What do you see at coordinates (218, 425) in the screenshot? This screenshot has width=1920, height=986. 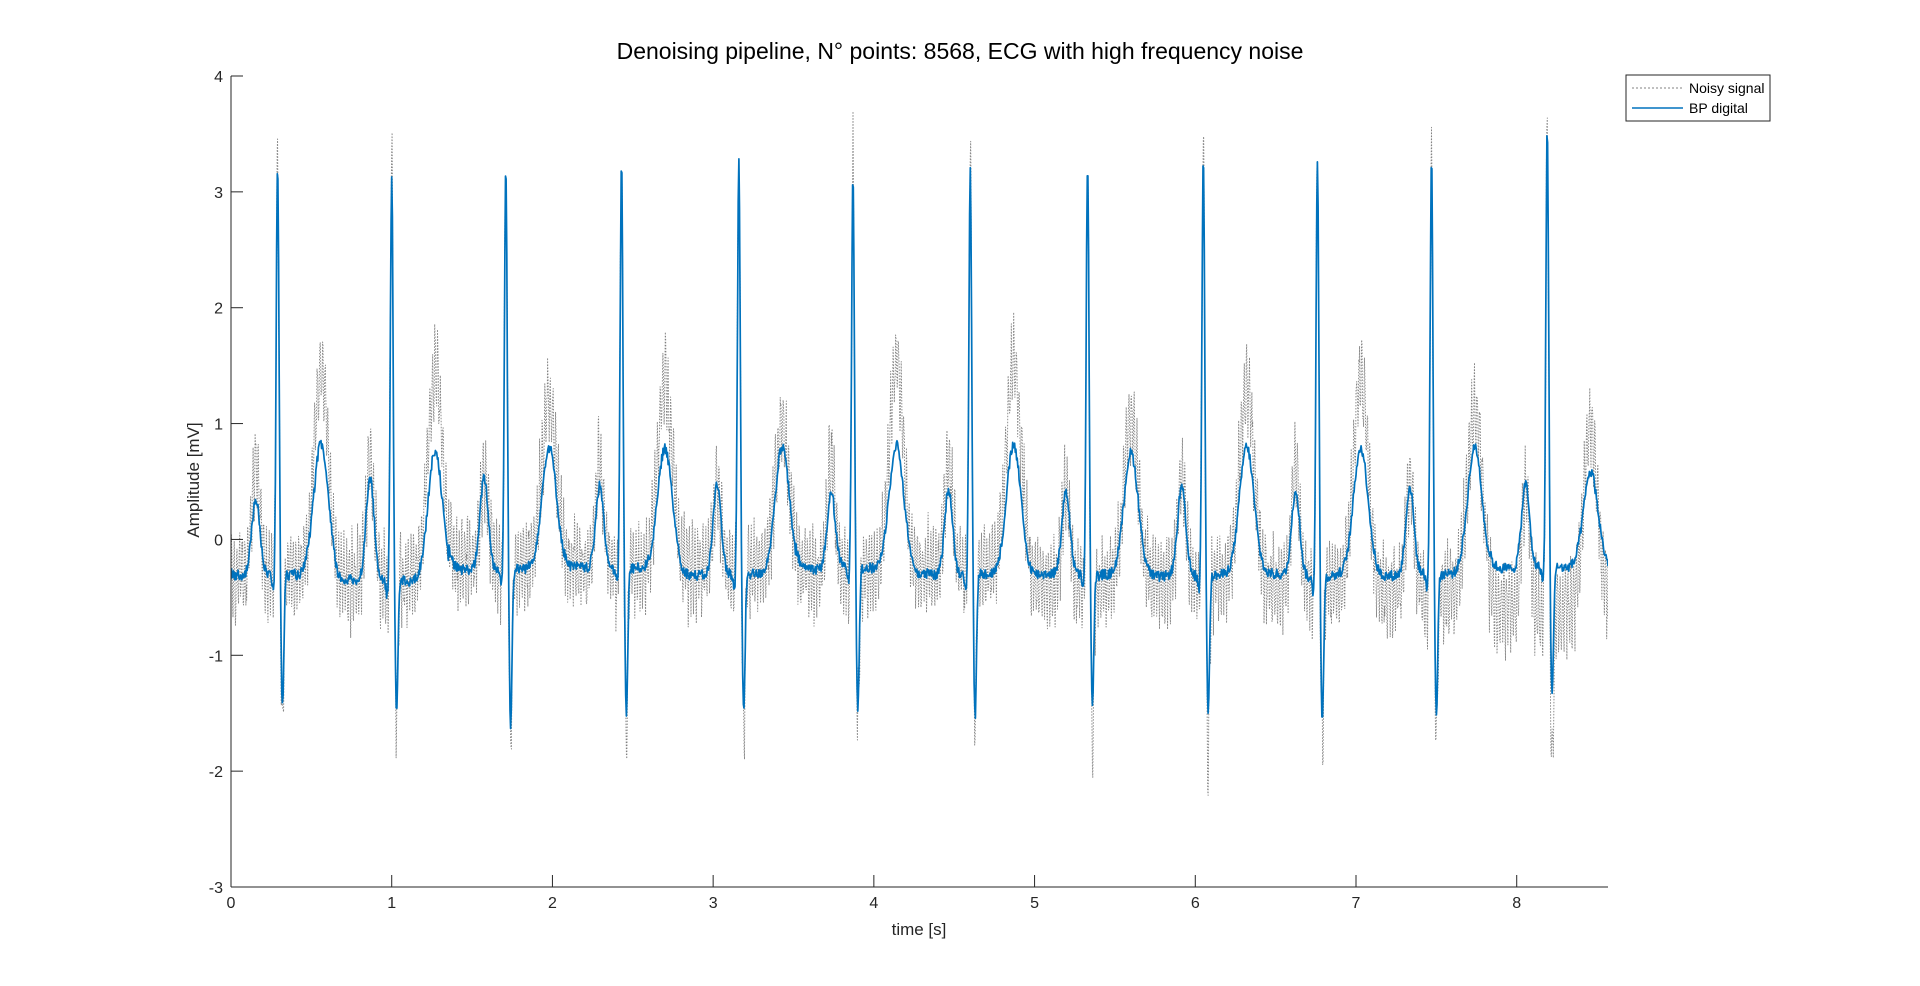 I see `y-tick-label: 1` at bounding box center [218, 425].